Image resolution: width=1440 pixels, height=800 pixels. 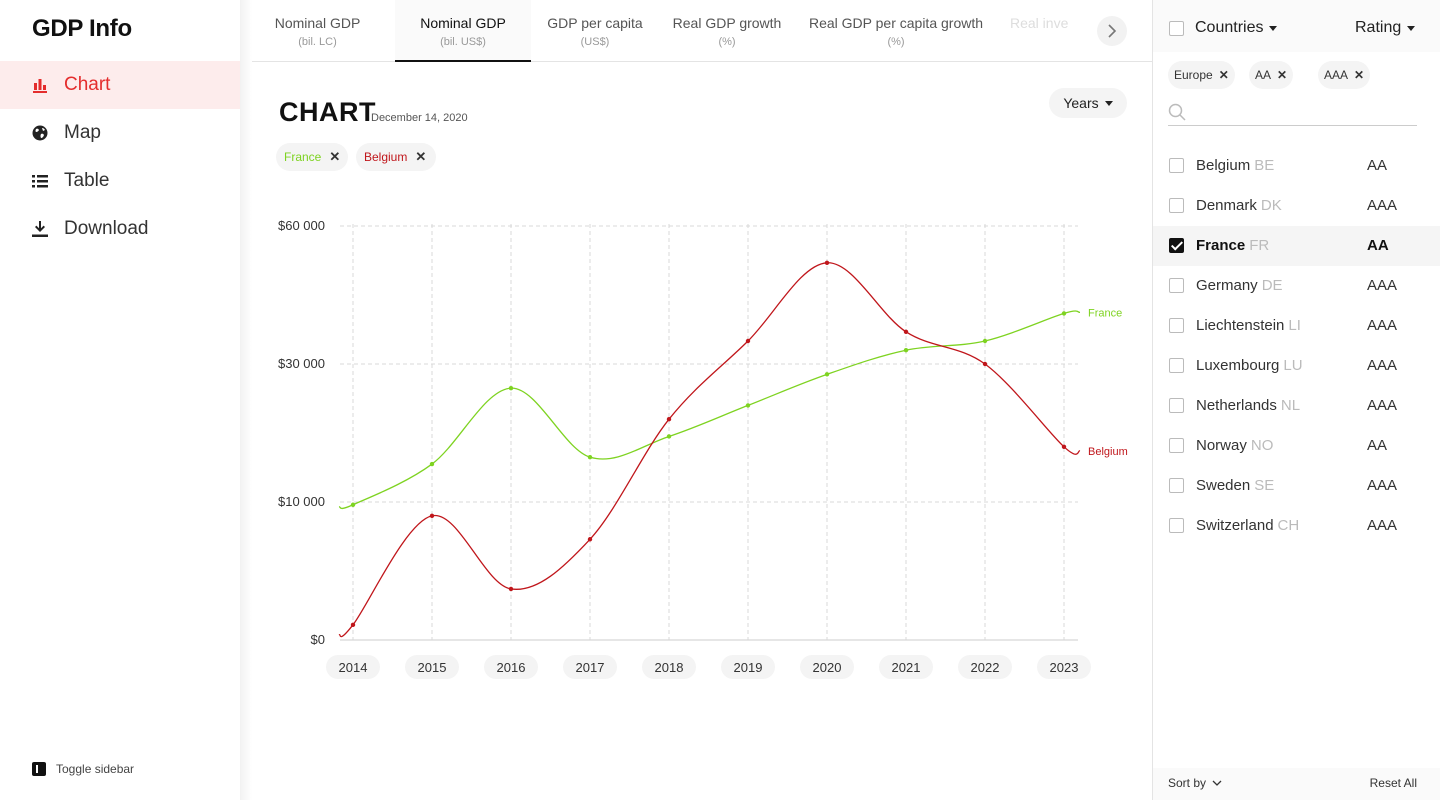 I want to click on country-row: France FR AA, so click(x=1296, y=246).